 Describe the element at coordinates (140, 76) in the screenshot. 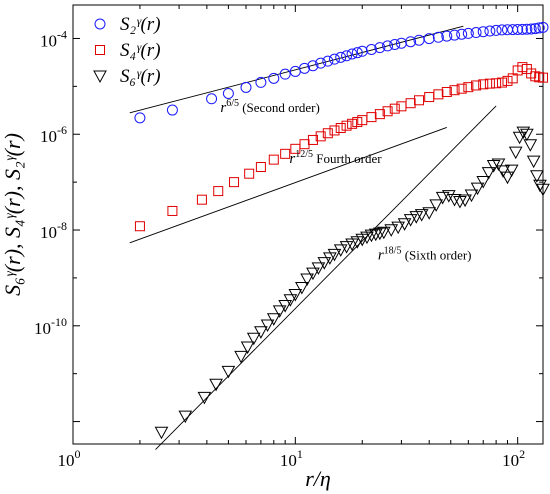

I see `legend-label-S6: S₆ᵞ(r)` at that location.